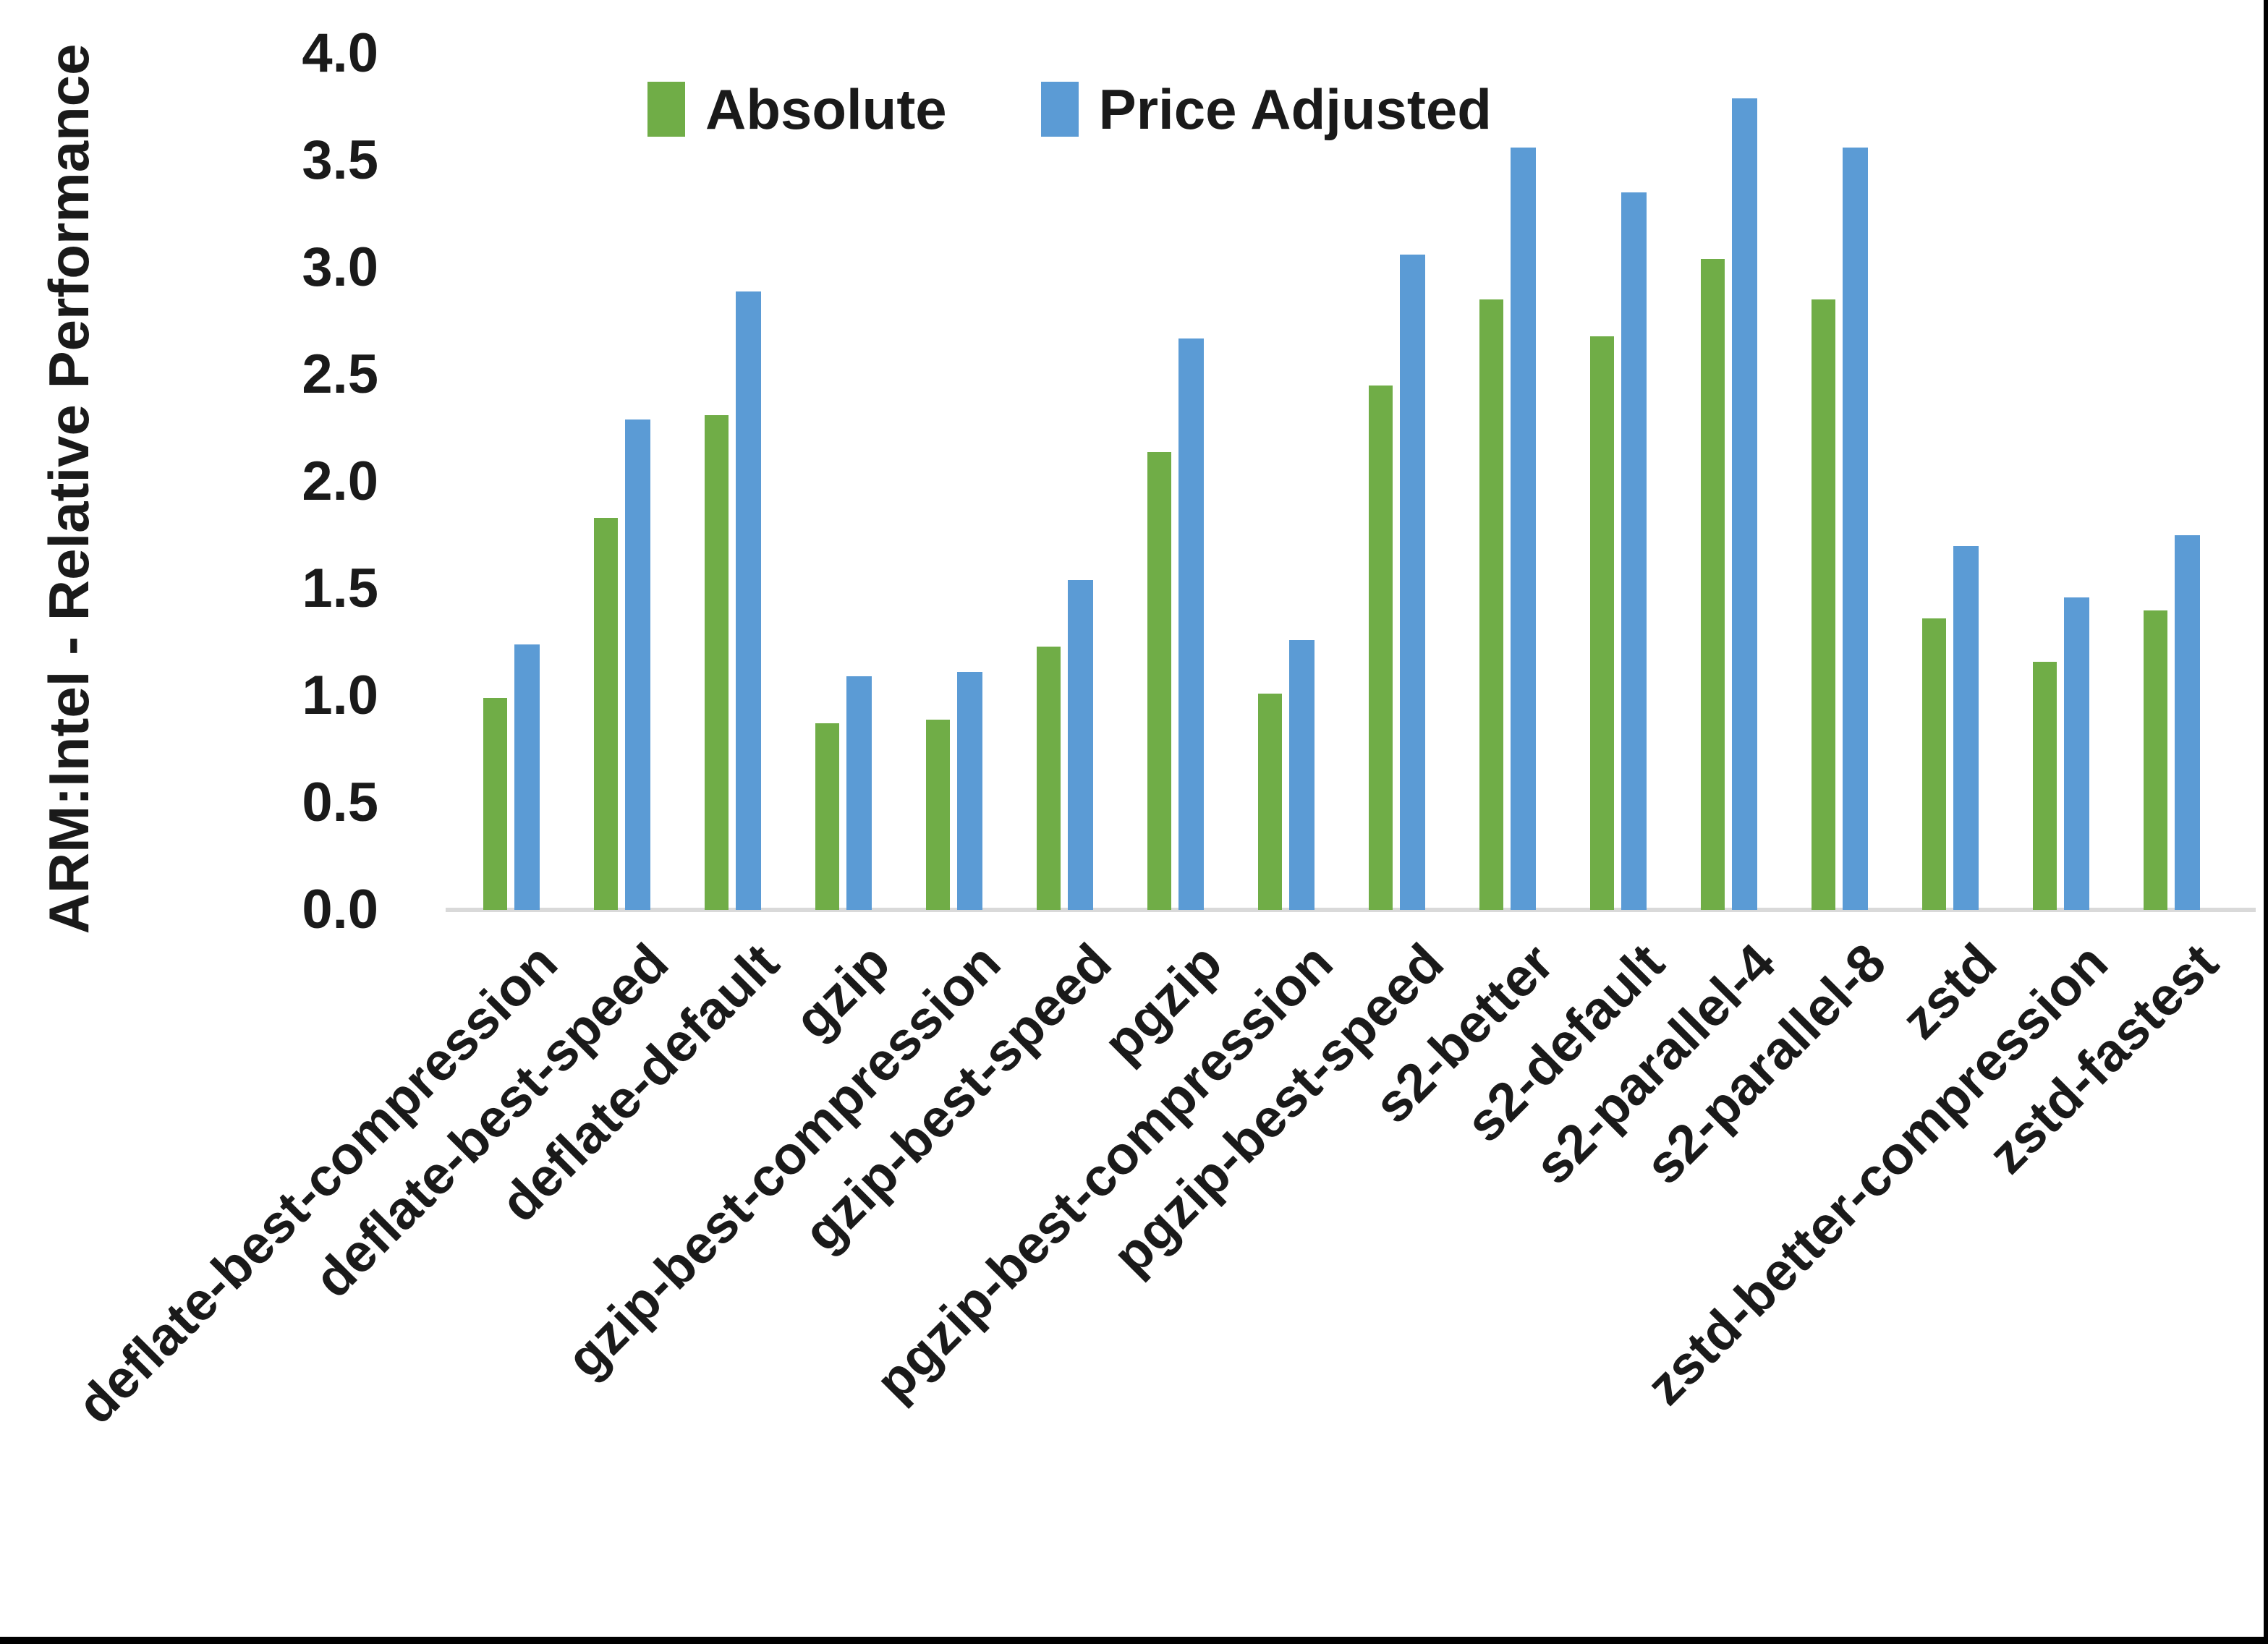 The height and width of the screenshot is (1644, 2268). I want to click on legend: Absolute Price Adjusted, so click(1069, 109).